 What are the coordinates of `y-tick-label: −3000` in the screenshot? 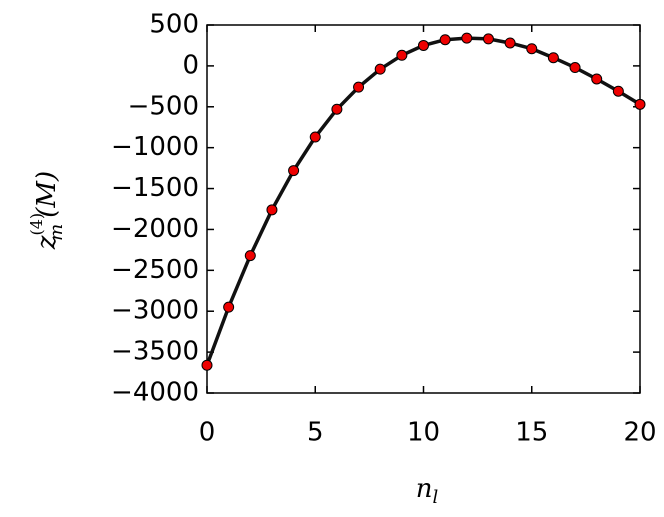 It's located at (155, 311).